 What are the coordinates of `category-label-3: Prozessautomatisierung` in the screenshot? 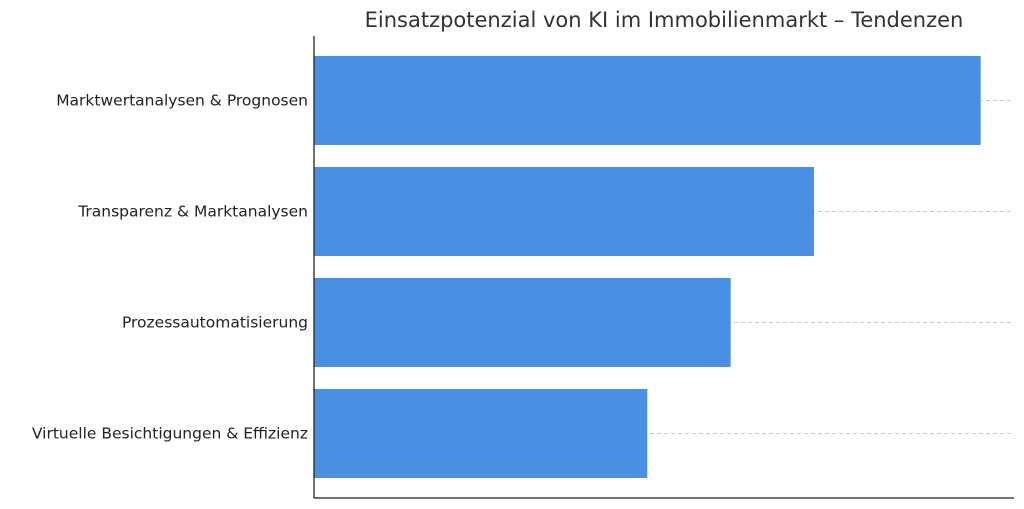 It's located at (215, 323).